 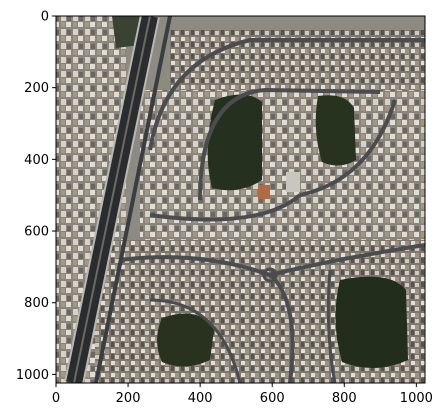 I want to click on x-tick-label: 400, so click(x=200, y=398).